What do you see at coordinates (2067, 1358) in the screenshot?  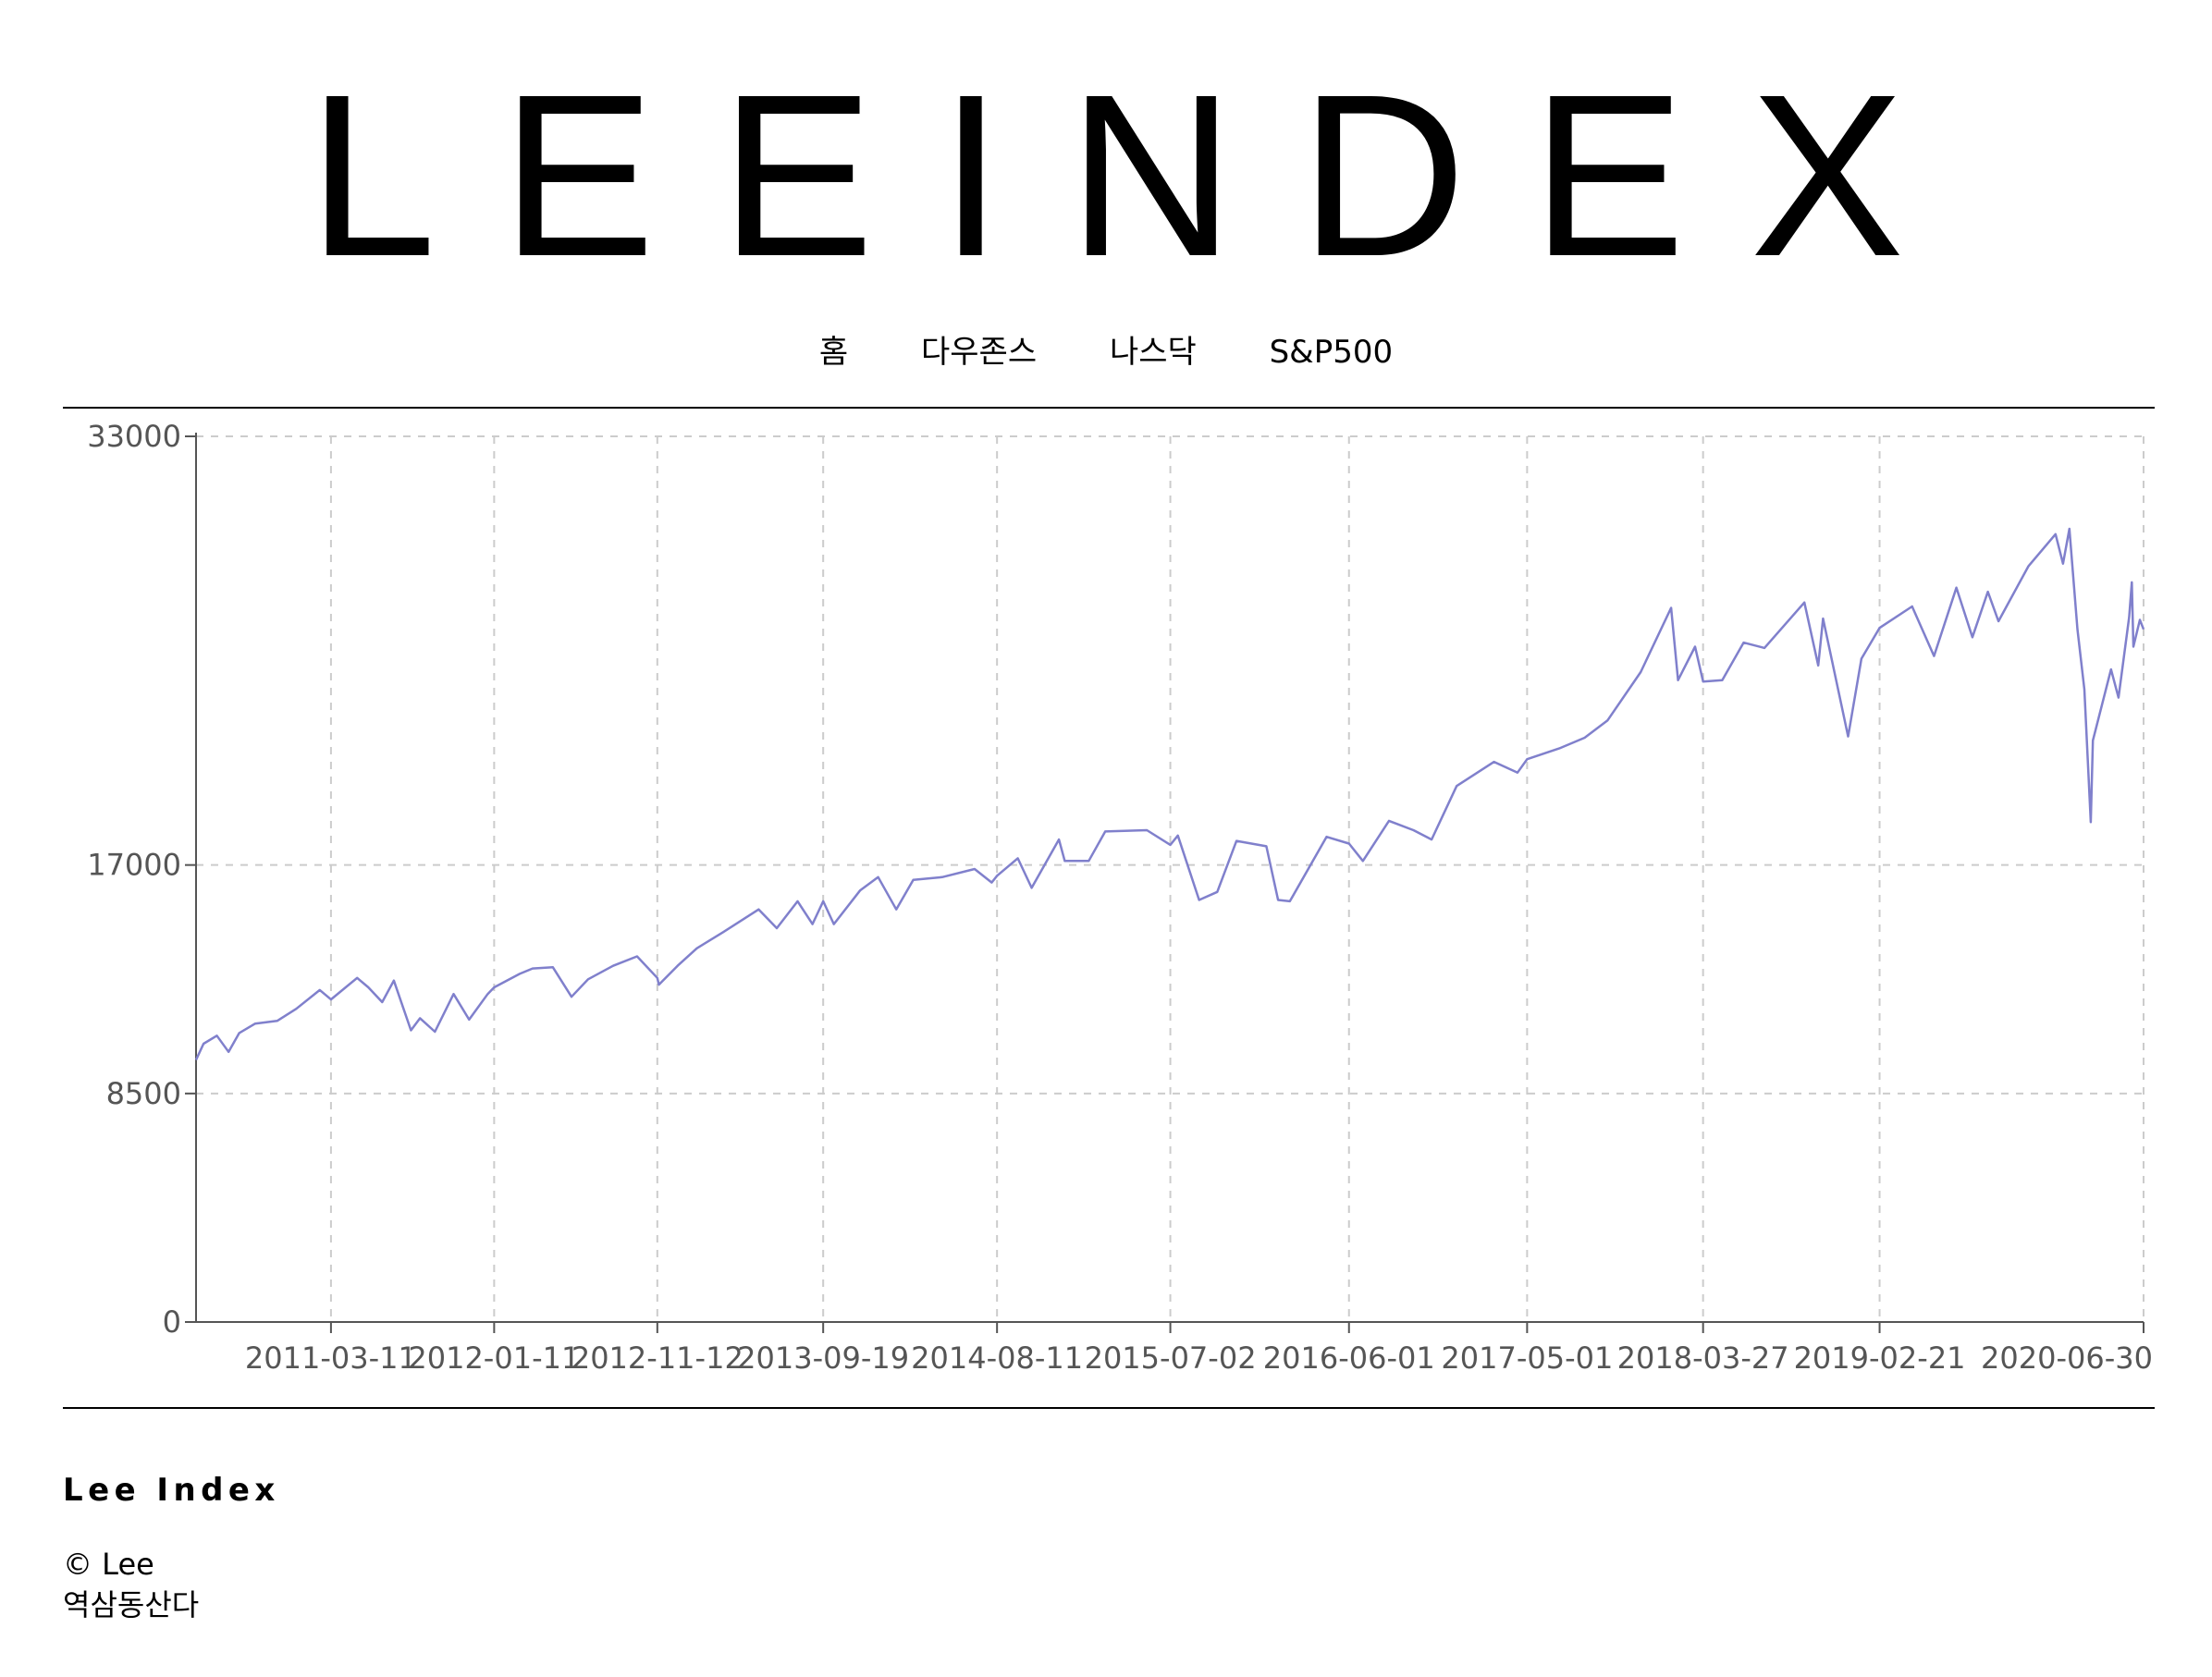 I see `x-tick-label: 2020-06-30` at bounding box center [2067, 1358].